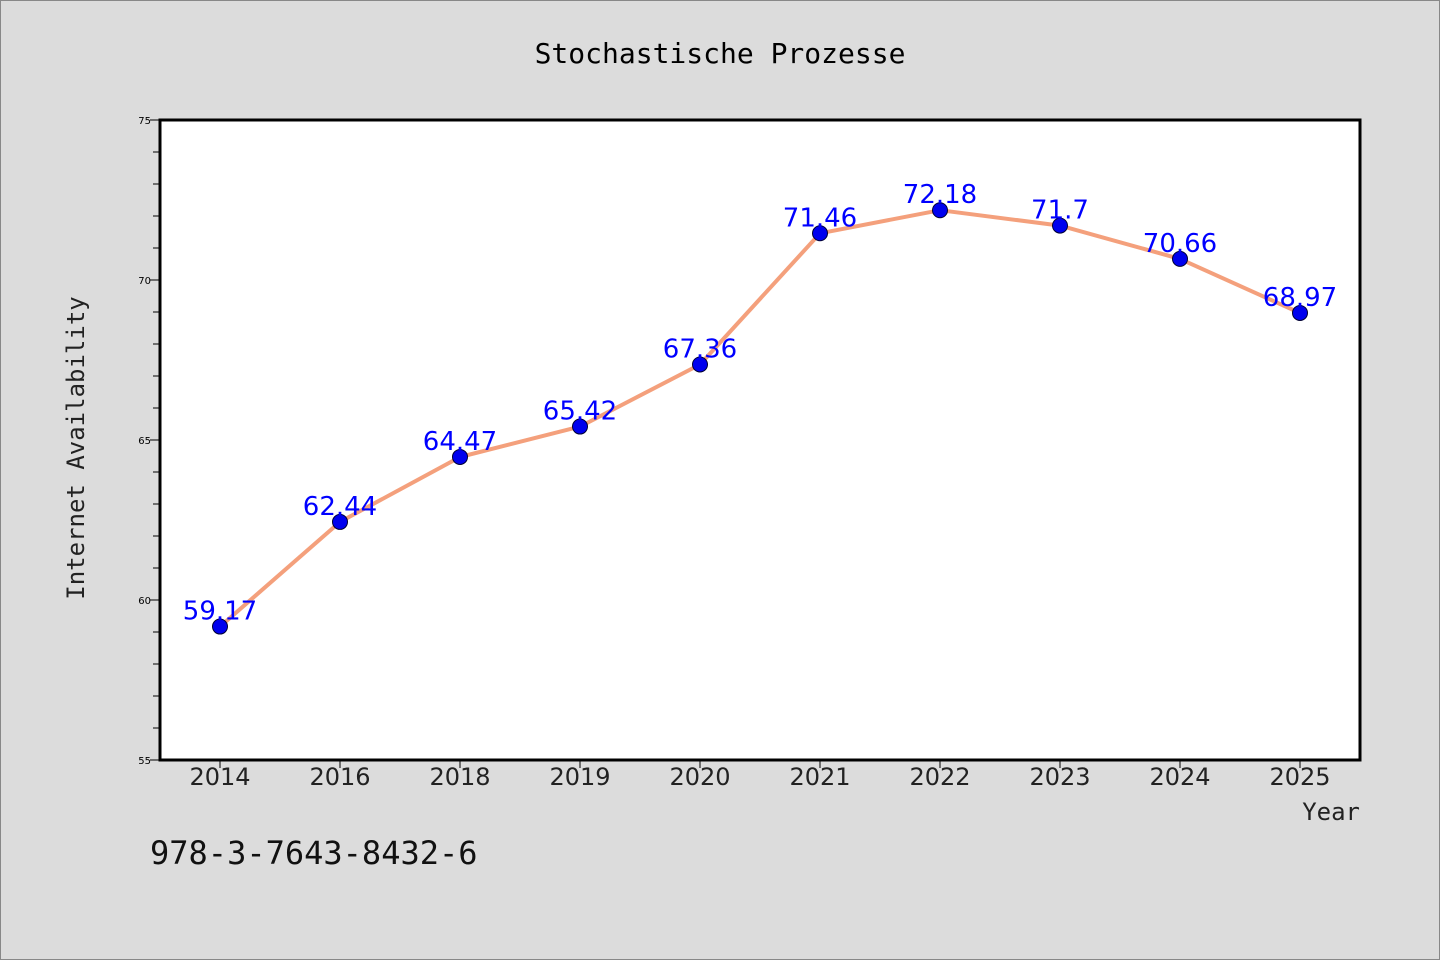 This screenshot has width=1440, height=960. What do you see at coordinates (580, 412) in the screenshot?
I see `data-label: 65.42` at bounding box center [580, 412].